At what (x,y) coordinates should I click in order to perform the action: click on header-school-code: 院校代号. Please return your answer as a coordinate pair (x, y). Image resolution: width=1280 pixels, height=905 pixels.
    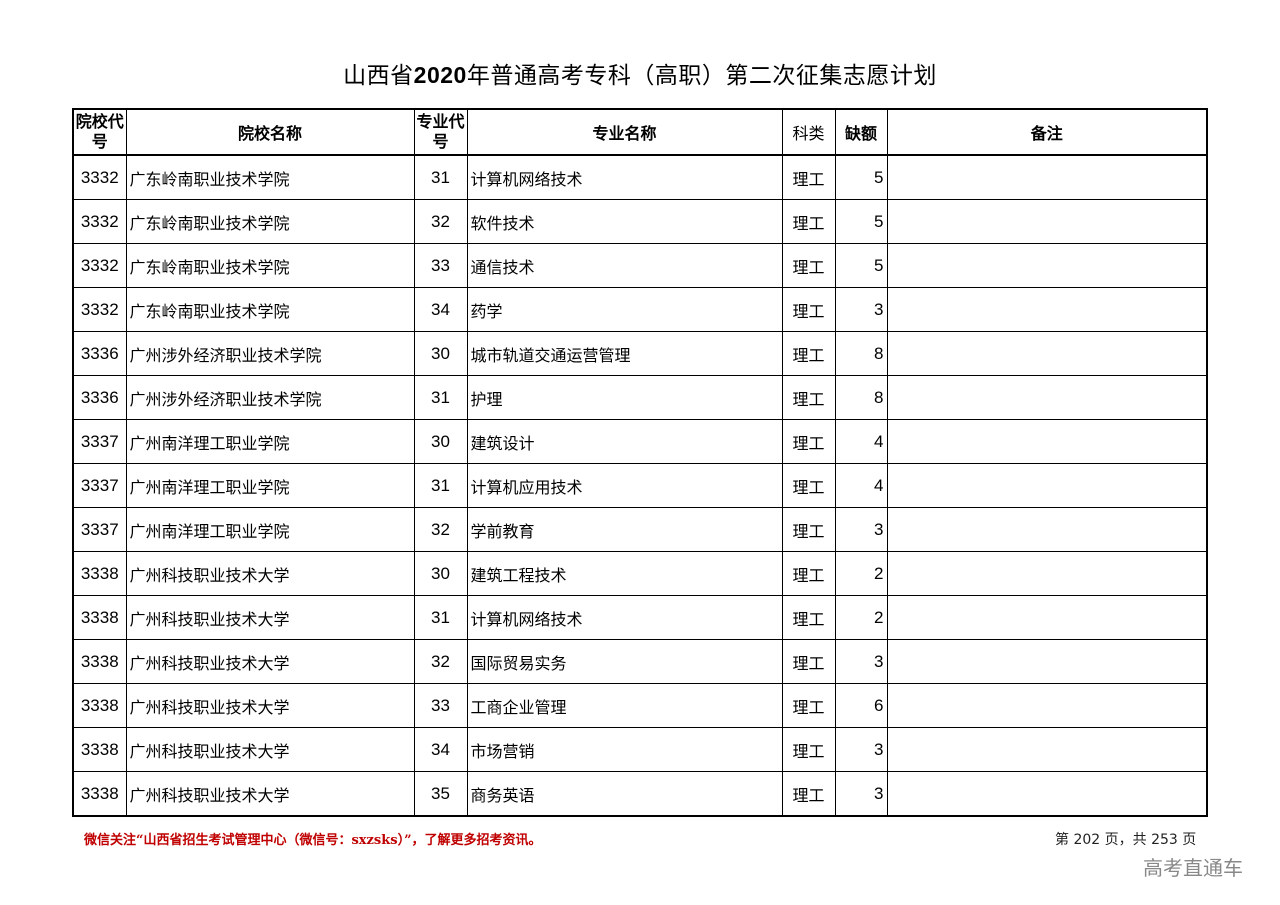
    Looking at the image, I should click on (99, 132).